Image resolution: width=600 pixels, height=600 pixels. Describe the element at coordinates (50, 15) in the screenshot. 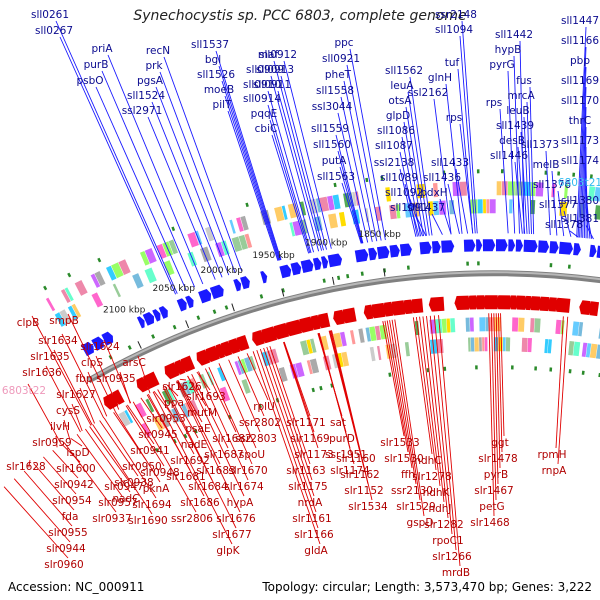

I see `plus-gene-label: sll0261` at that location.